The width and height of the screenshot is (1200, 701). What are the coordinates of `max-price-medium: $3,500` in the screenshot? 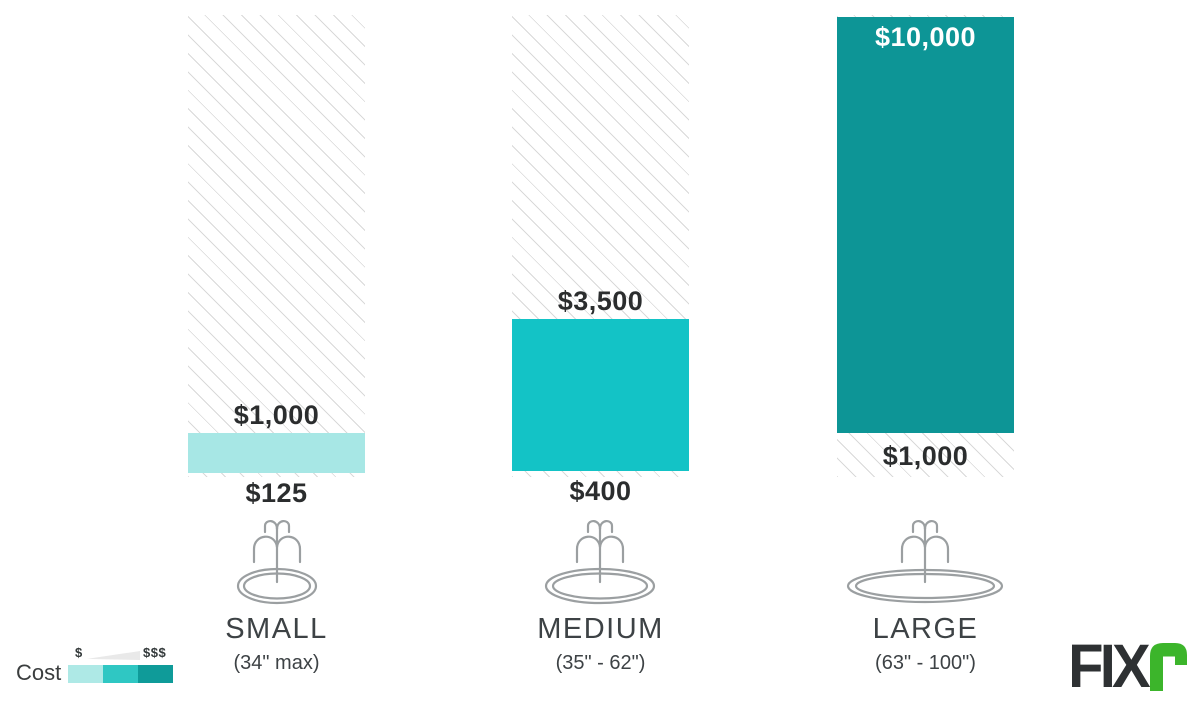 It's located at (600, 301).